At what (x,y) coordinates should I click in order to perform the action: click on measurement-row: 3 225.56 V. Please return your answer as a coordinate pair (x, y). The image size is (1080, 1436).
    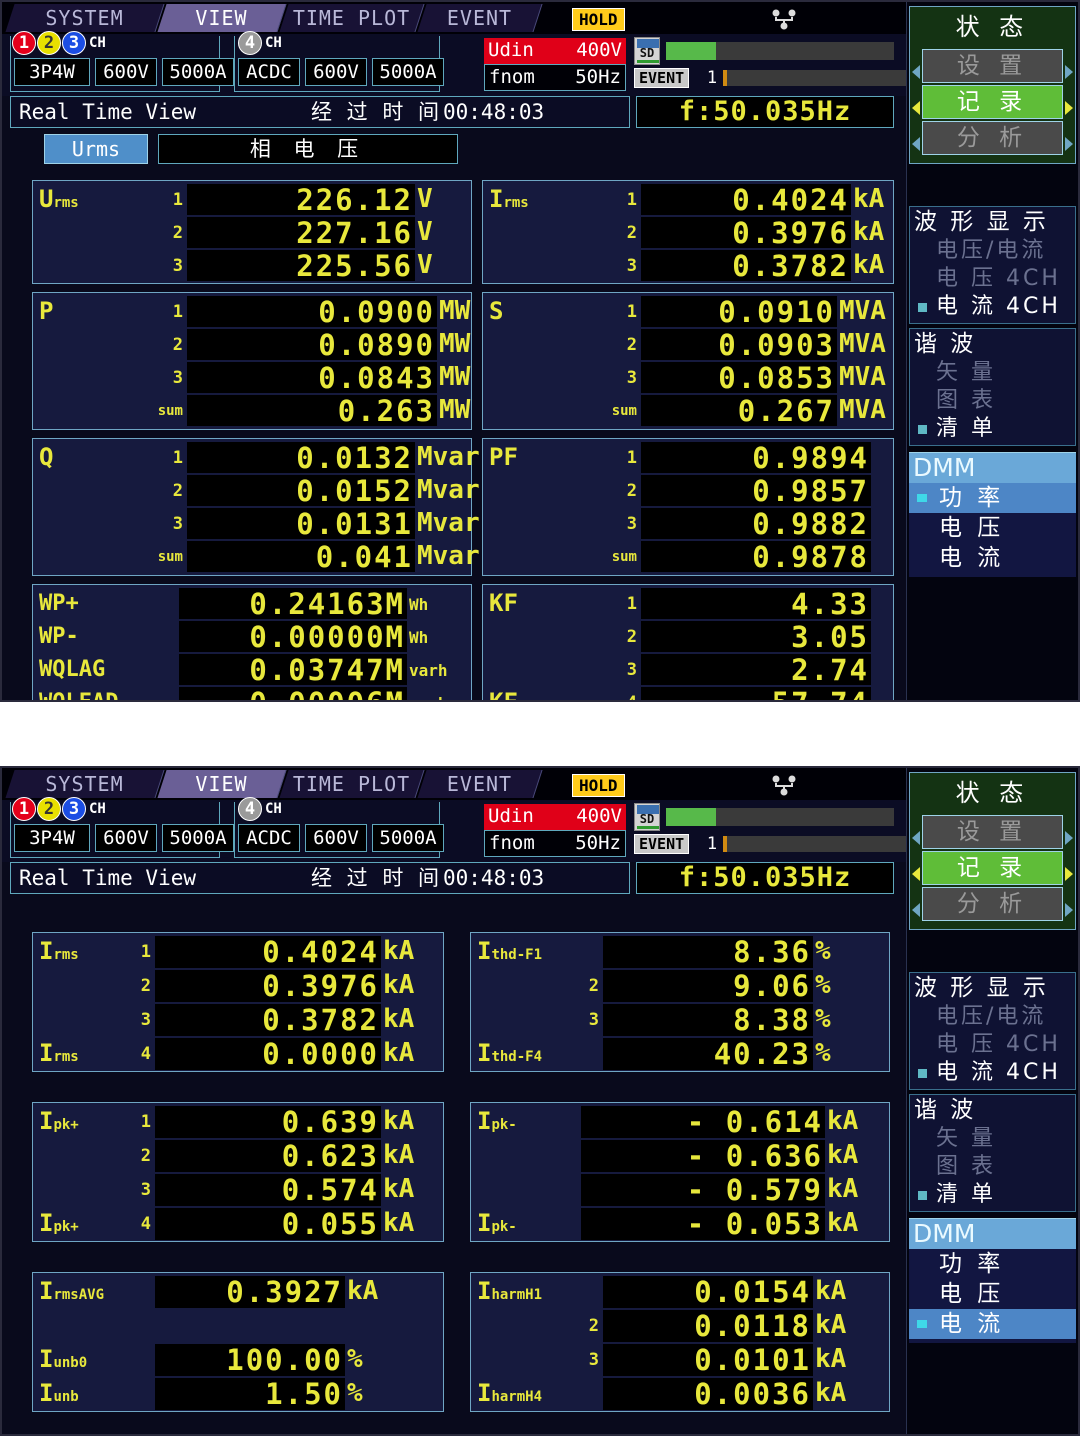
    Looking at the image, I should click on (252, 265).